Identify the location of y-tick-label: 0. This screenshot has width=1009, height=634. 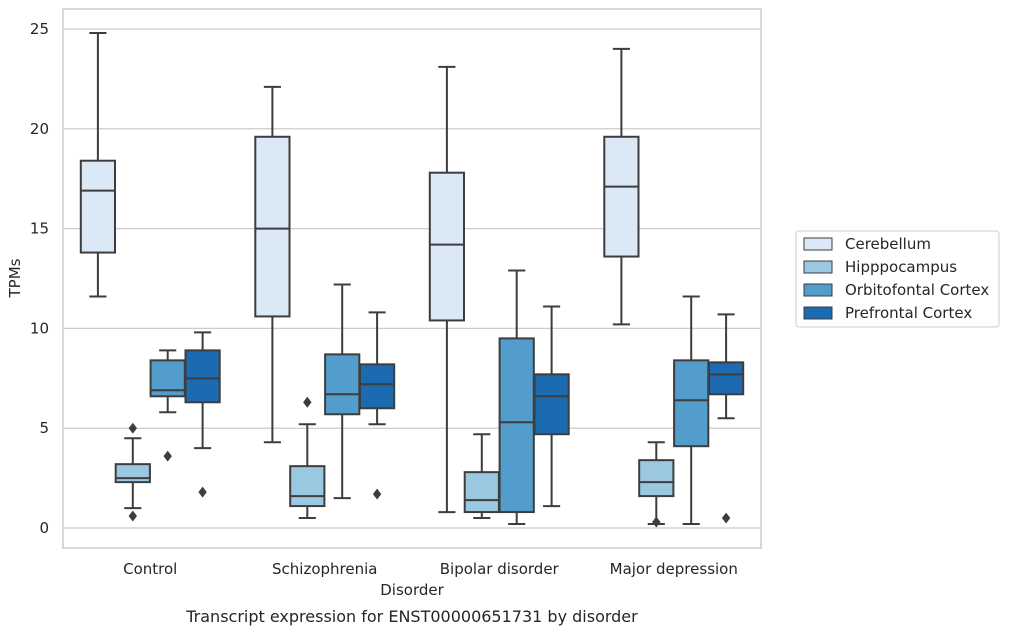
(44, 528).